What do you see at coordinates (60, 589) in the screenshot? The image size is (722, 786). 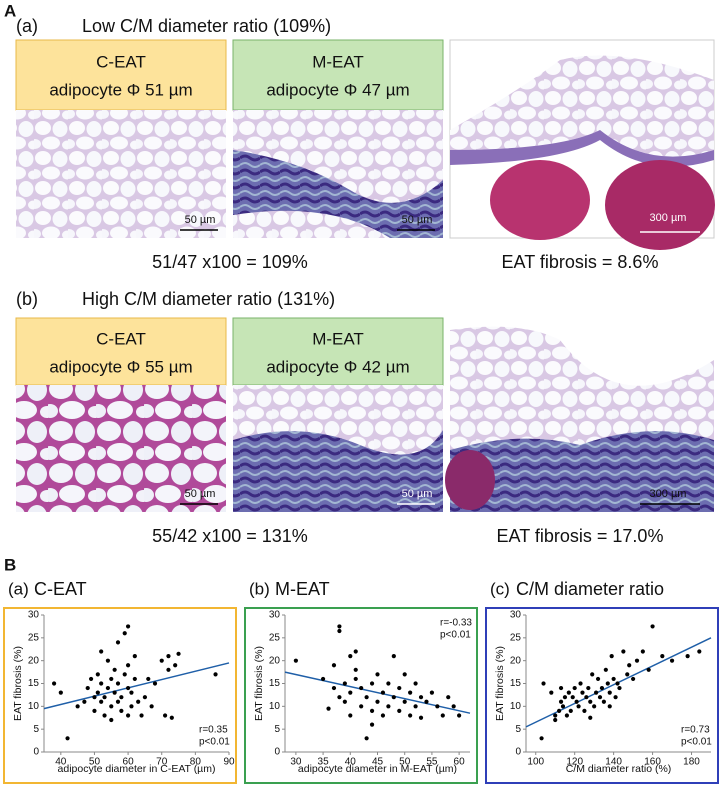 I see `chart-title: C-EAT` at bounding box center [60, 589].